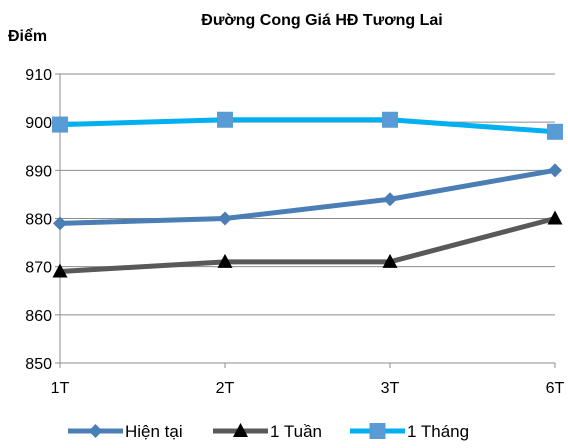  I want to click on y-tick-label: 900, so click(38, 123).